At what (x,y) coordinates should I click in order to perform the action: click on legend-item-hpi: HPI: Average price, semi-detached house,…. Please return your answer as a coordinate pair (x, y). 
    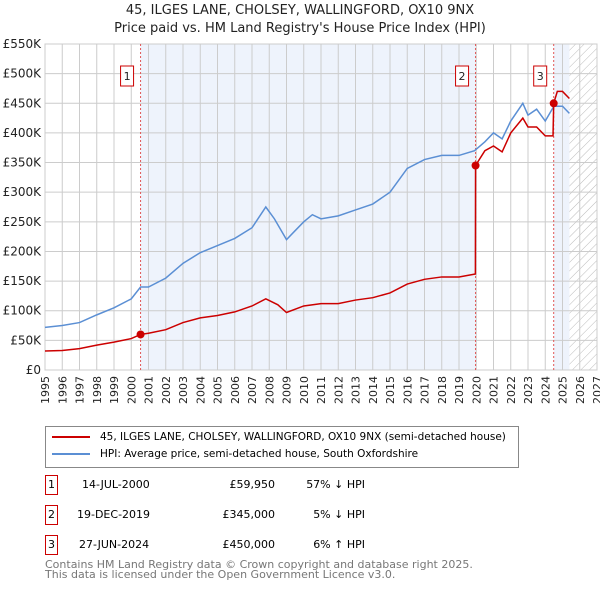
    Looking at the image, I should click on (235, 454).